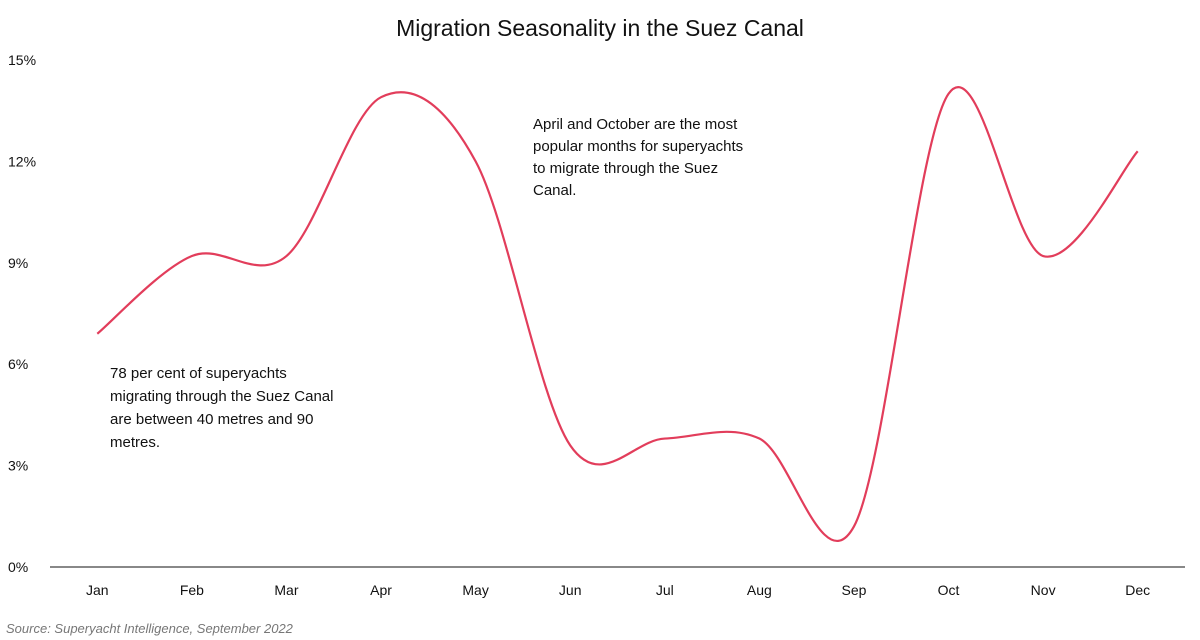 The image size is (1200, 640). What do you see at coordinates (381, 590) in the screenshot?
I see `x-tick-label: Apr` at bounding box center [381, 590].